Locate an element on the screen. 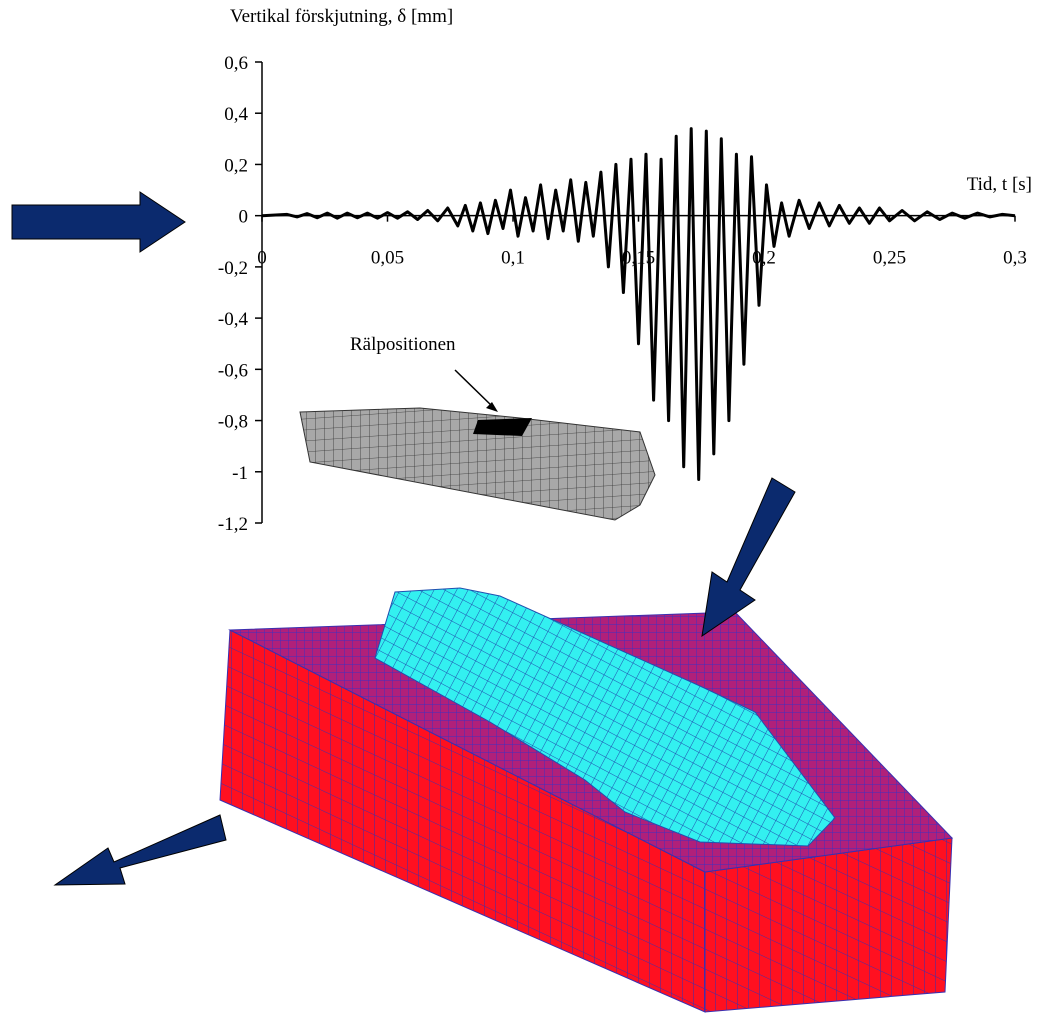 The height and width of the screenshot is (1026, 1039). rail-position is located at coordinates (502, 427).